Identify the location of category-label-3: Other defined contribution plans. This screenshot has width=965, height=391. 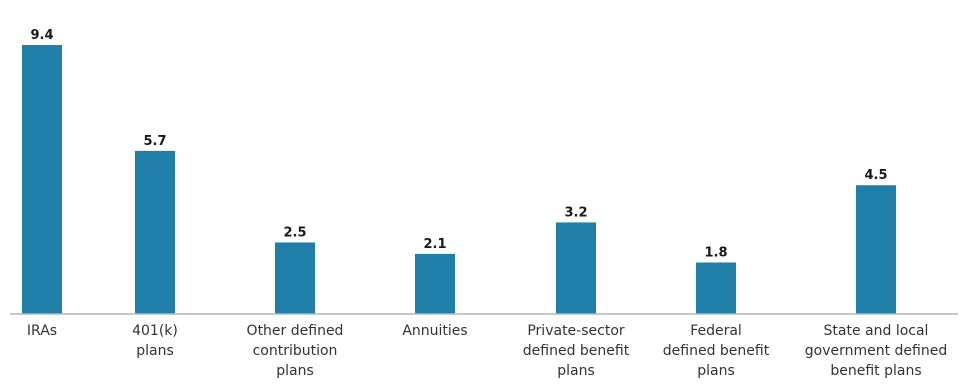
(295, 351).